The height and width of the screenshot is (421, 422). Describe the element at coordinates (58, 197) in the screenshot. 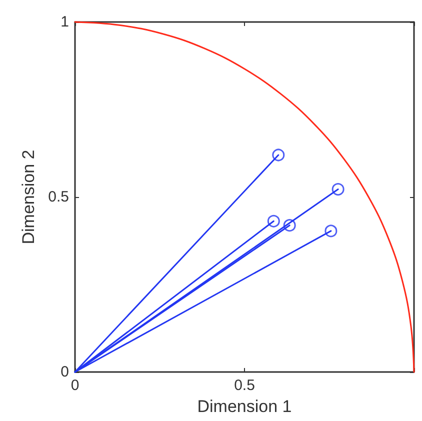

I see `y-tick-label: 0.5` at that location.